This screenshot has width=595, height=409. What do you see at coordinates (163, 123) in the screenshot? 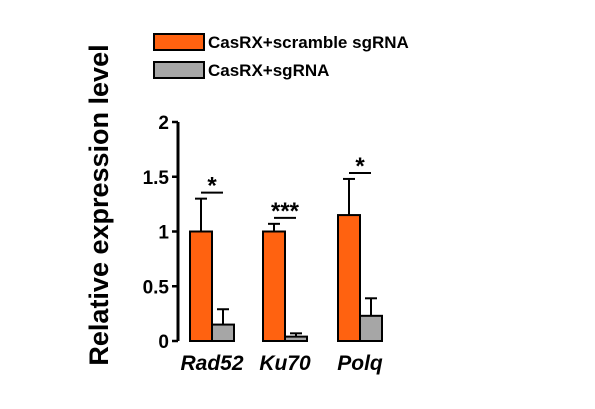
I see `y-tick-label-5: 2` at bounding box center [163, 123].